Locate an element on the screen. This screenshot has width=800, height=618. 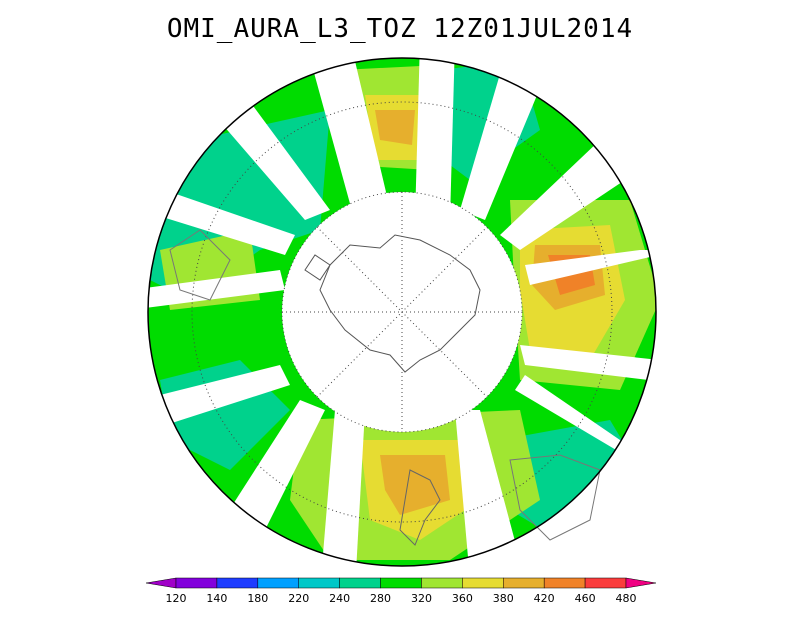
legend-label: 380 is located at coordinates (503, 598).